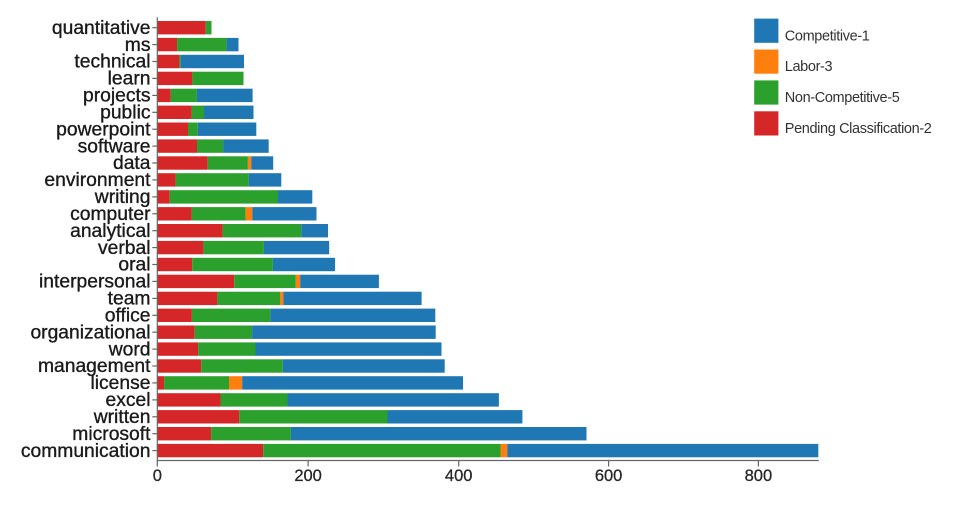 The width and height of the screenshot is (960, 505). I want to click on svg-text: 600, so click(609, 476).